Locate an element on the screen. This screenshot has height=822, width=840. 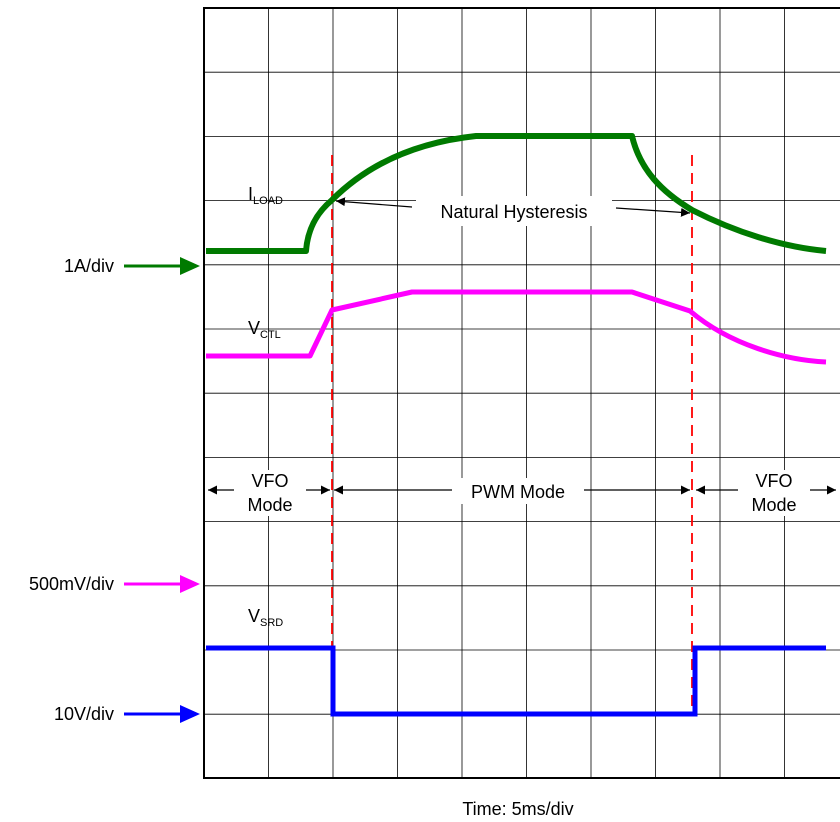
vsrd-scale-arrowhead is located at coordinates (190, 714).